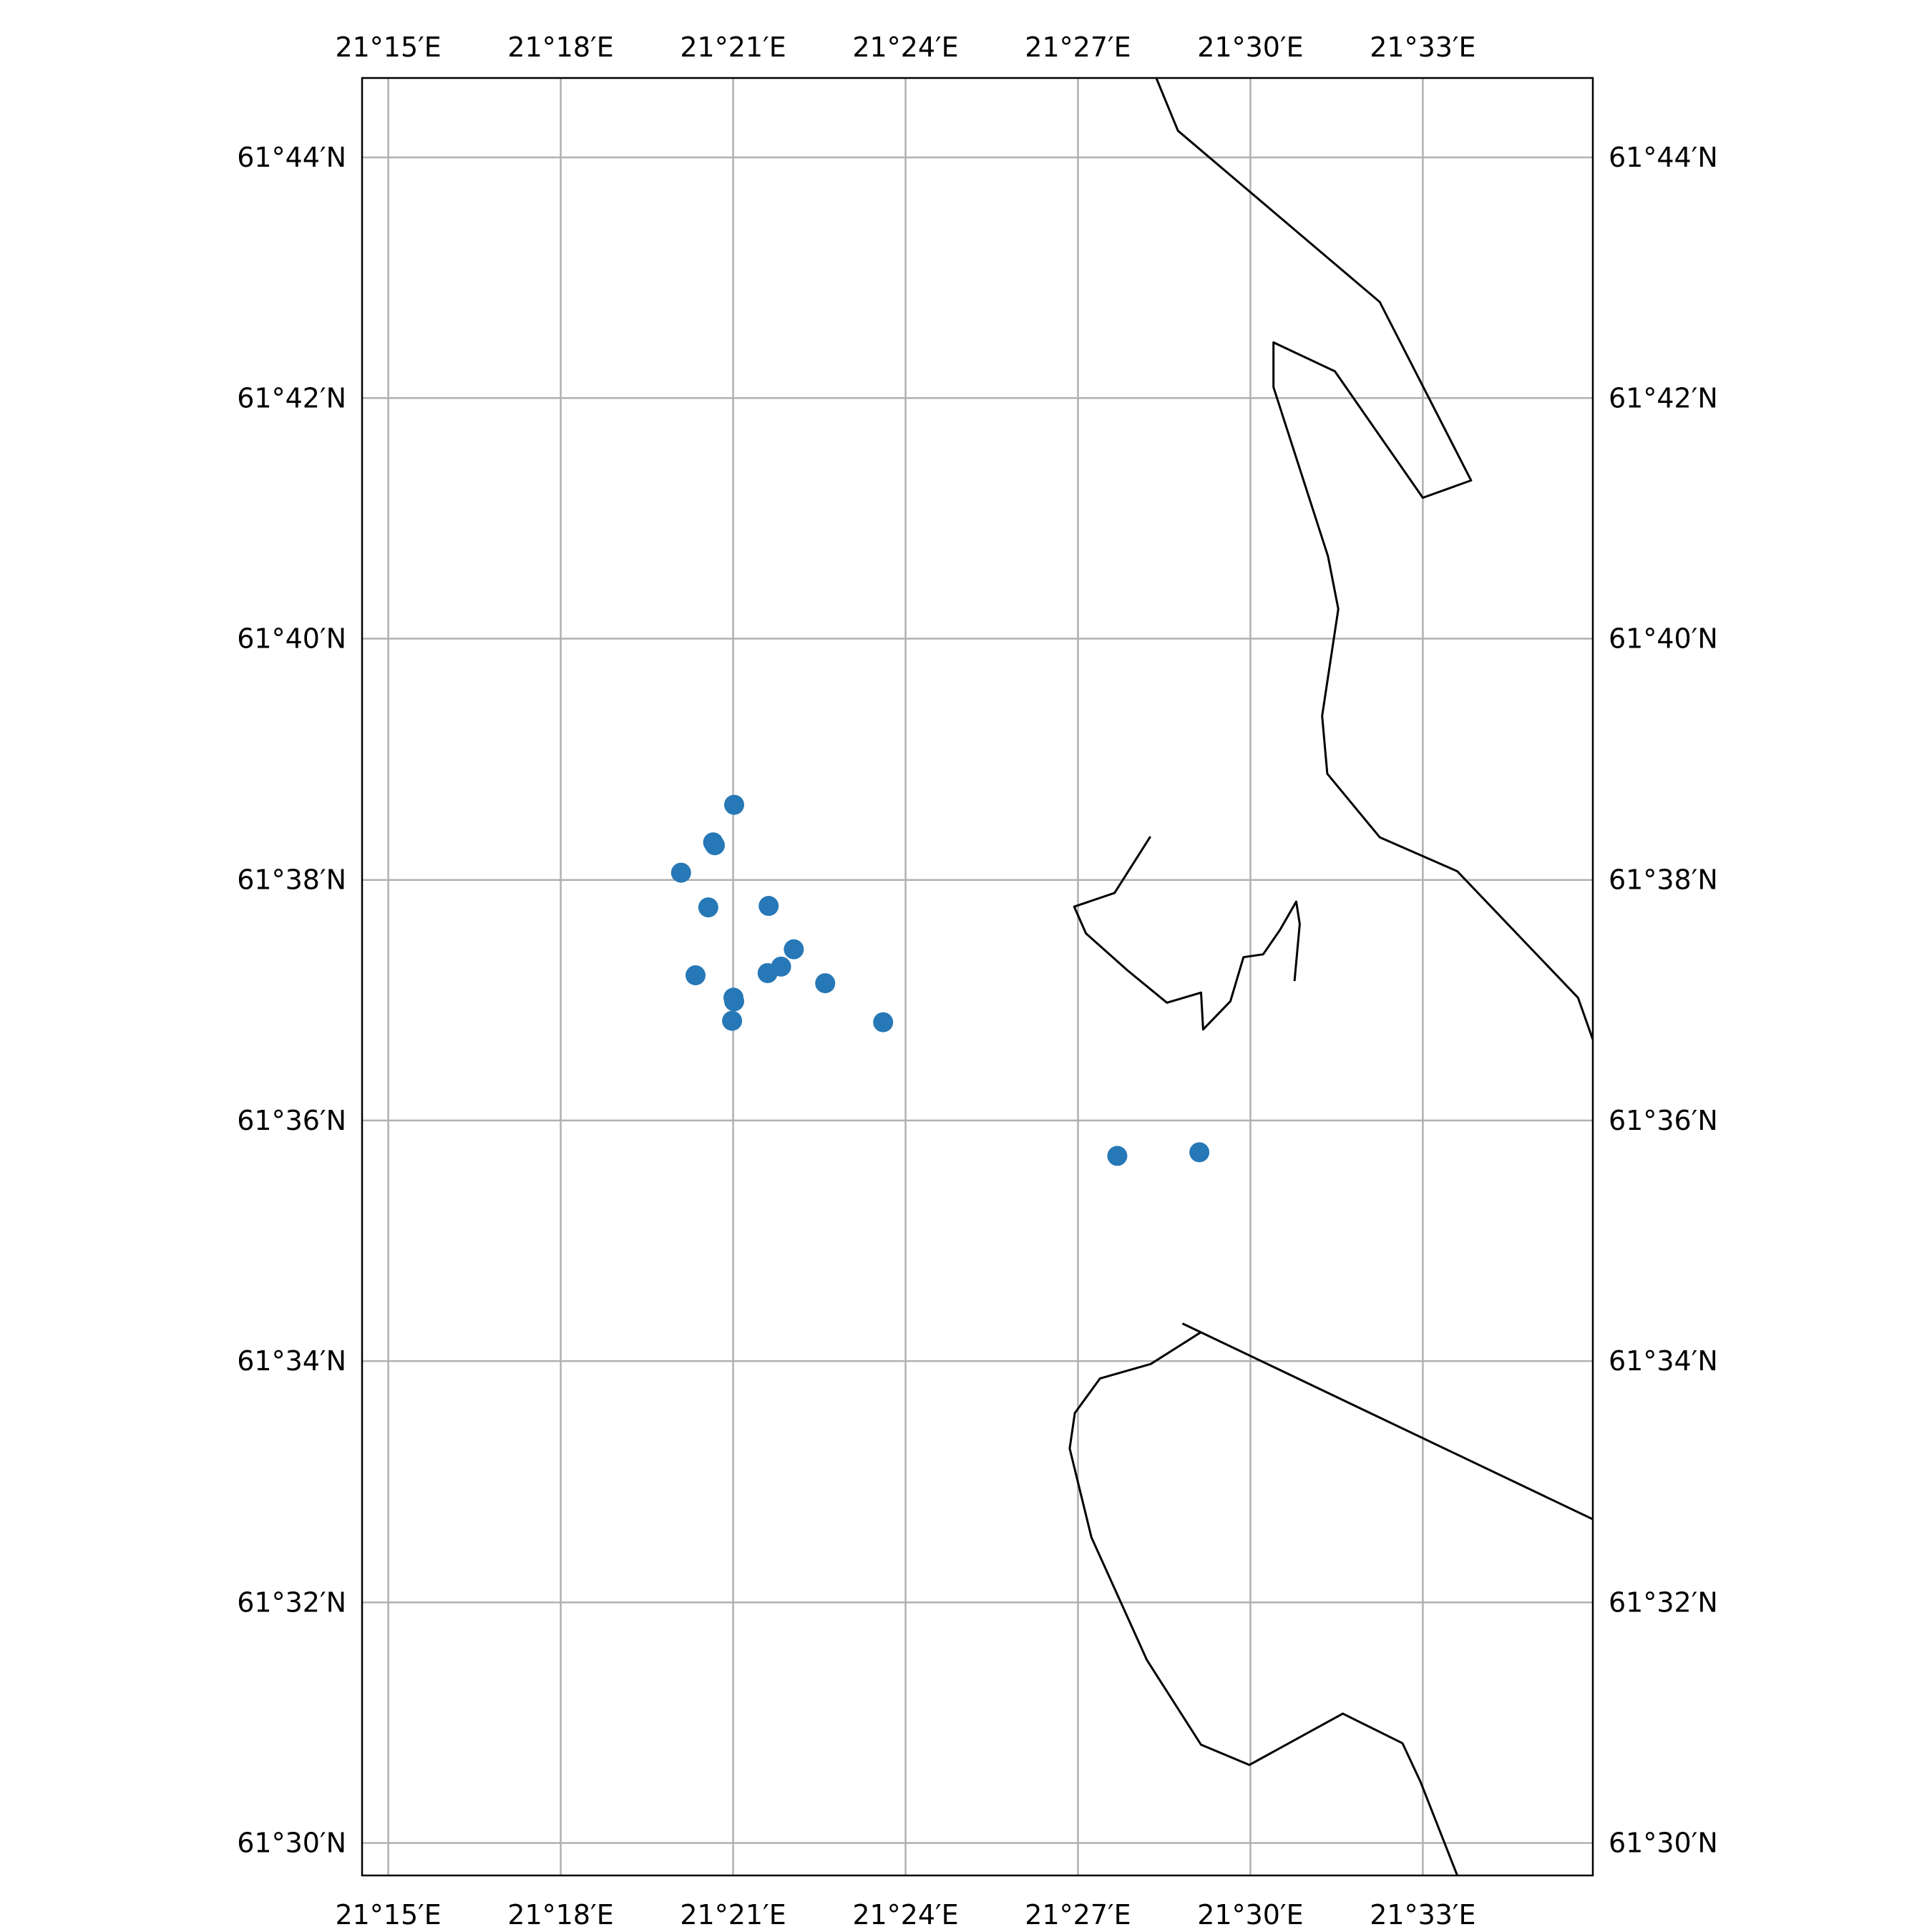 The width and height of the screenshot is (1932, 1932). What do you see at coordinates (1078, 47) in the screenshot?
I see `lon-label-top: 21°27′E` at bounding box center [1078, 47].